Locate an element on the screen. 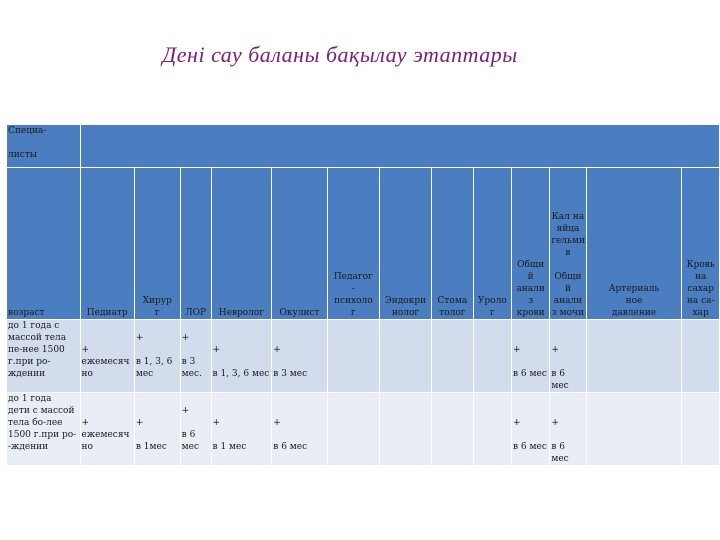 The image size is (720, 540). column-header-blood-test: Общи й анали з крови is located at coordinates (530, 243).